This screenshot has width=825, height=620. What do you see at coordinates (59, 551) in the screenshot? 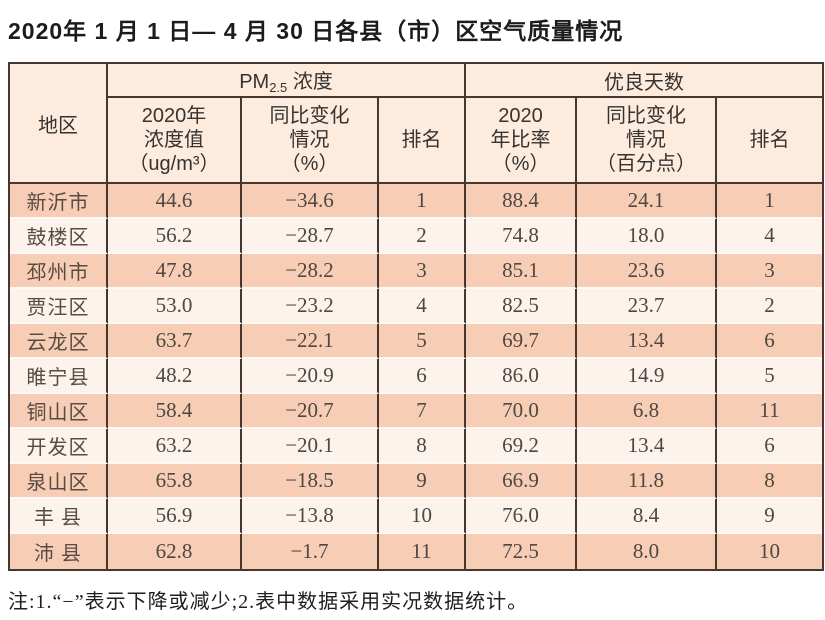
I see `region-cell: 沛 县` at bounding box center [59, 551].